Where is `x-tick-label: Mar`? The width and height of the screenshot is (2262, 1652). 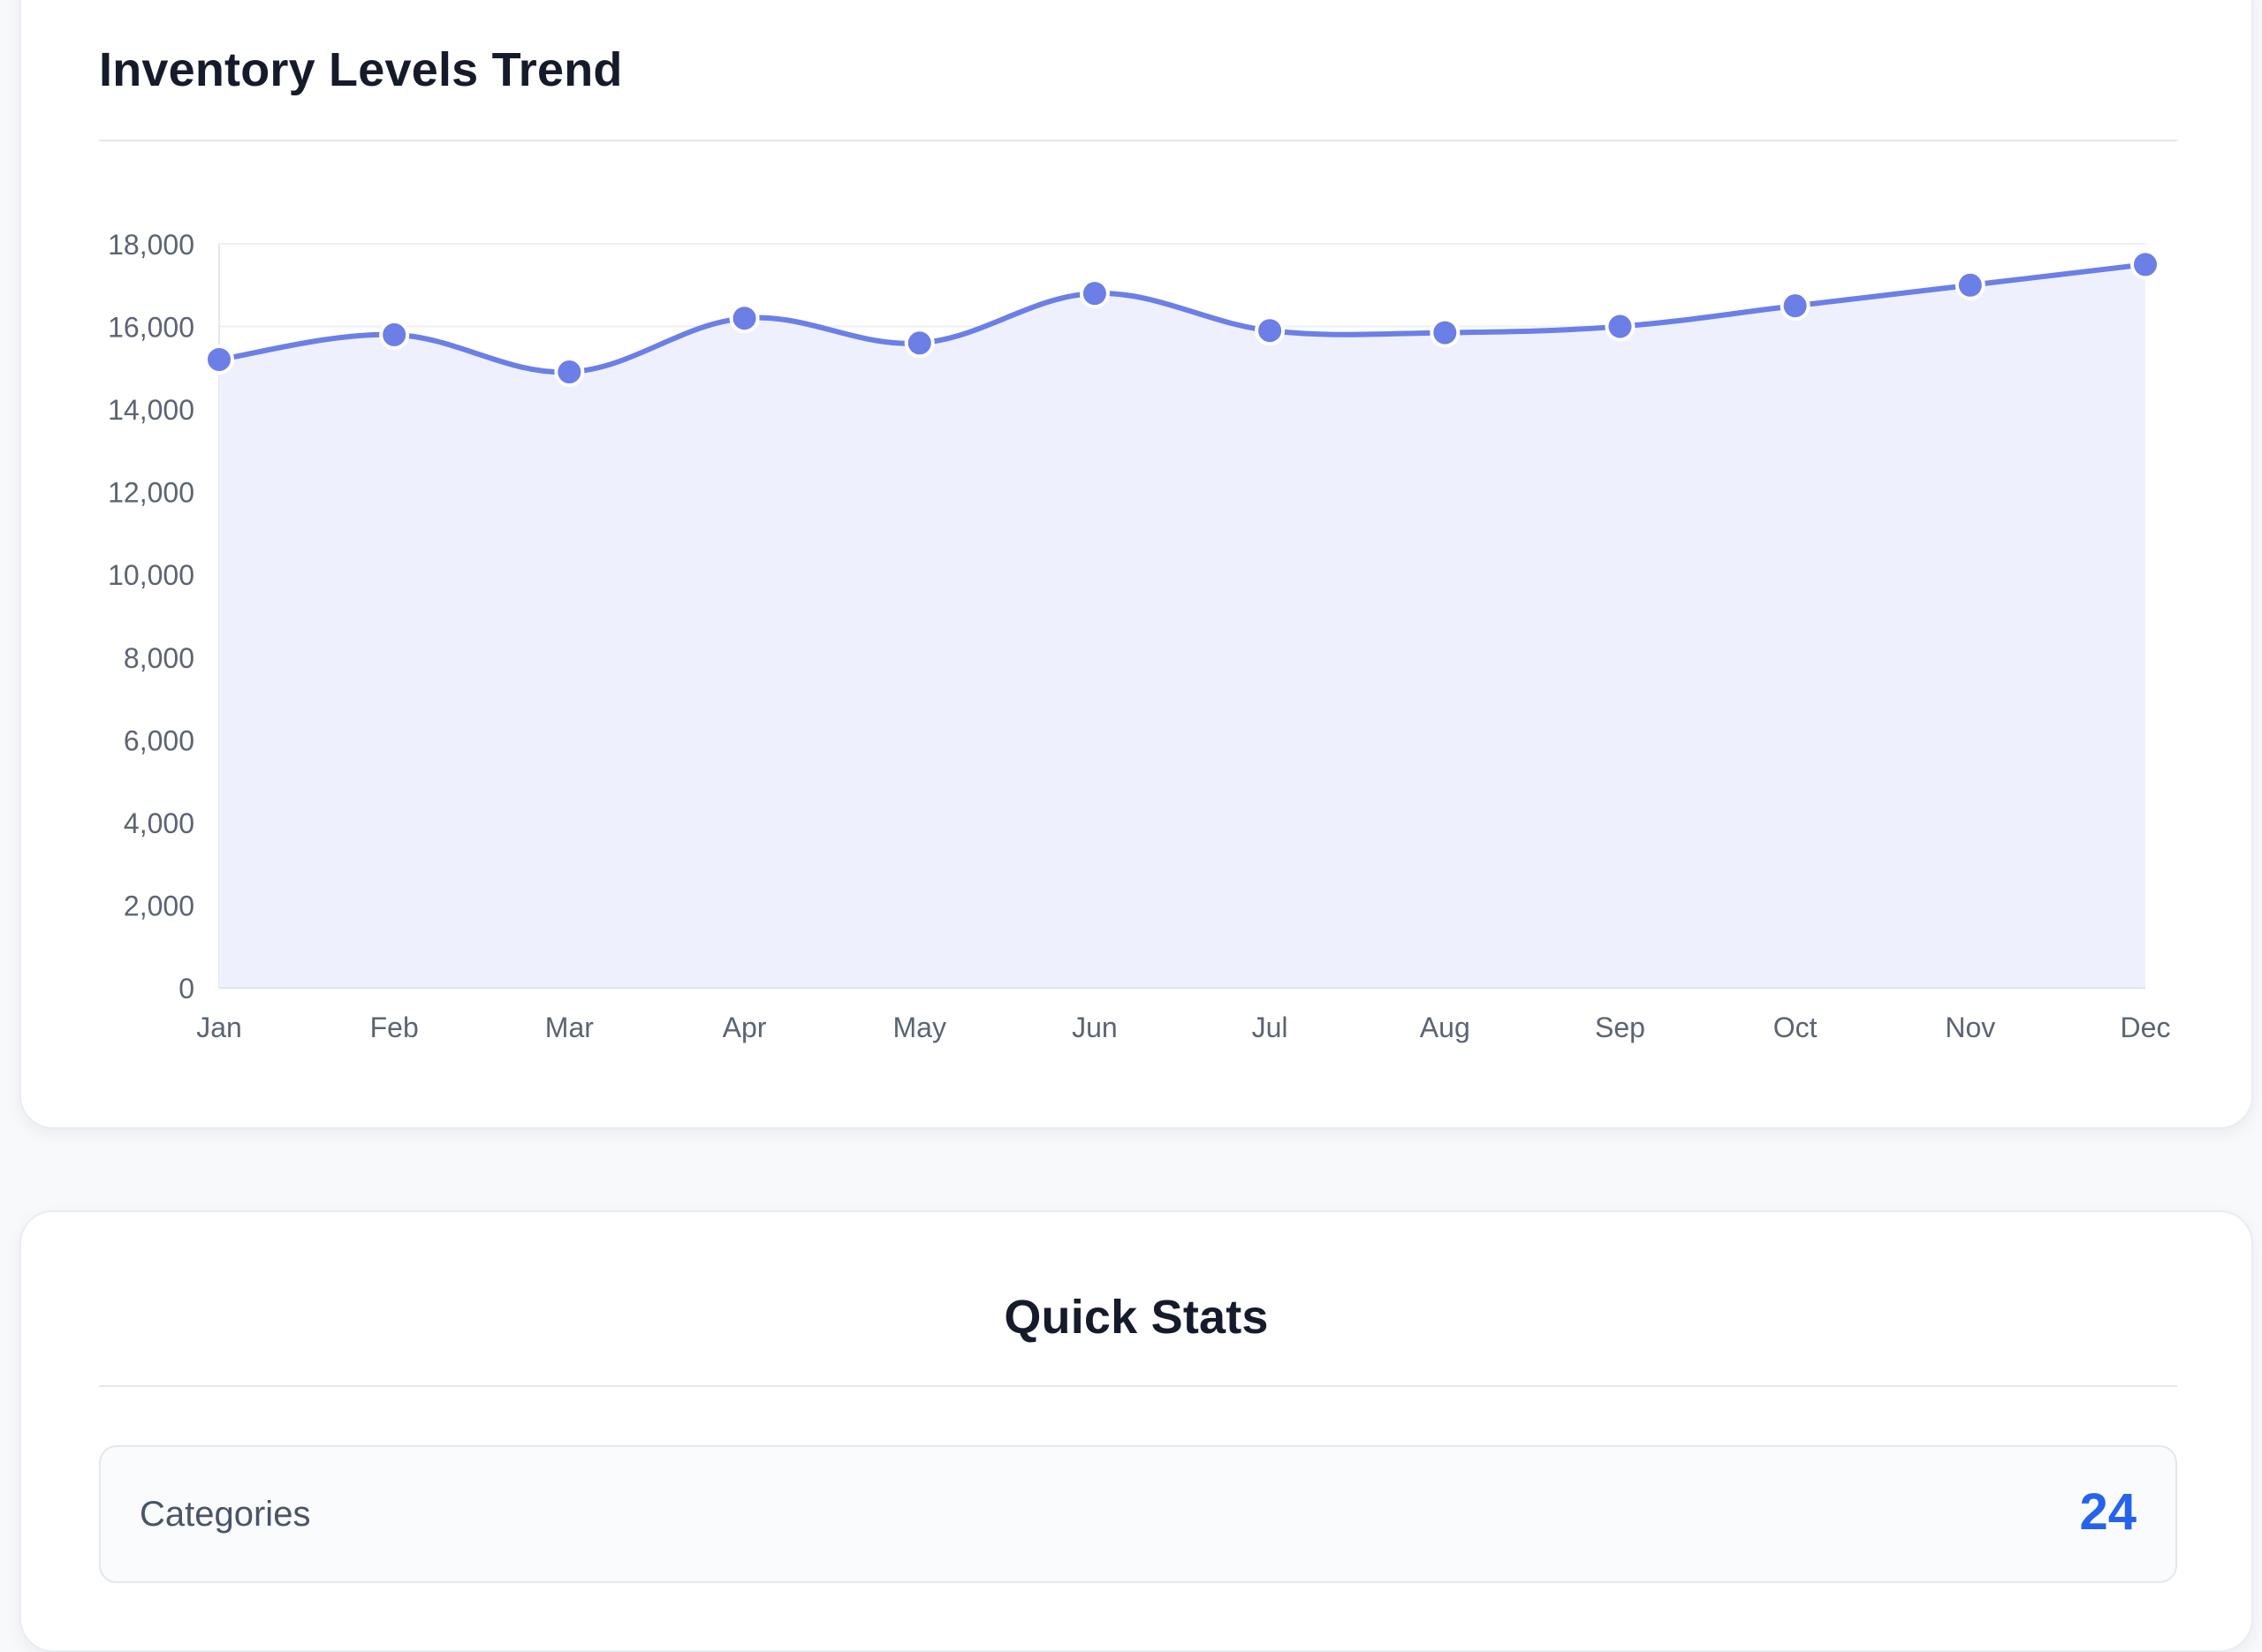
x-tick-label: Mar is located at coordinates (569, 1027).